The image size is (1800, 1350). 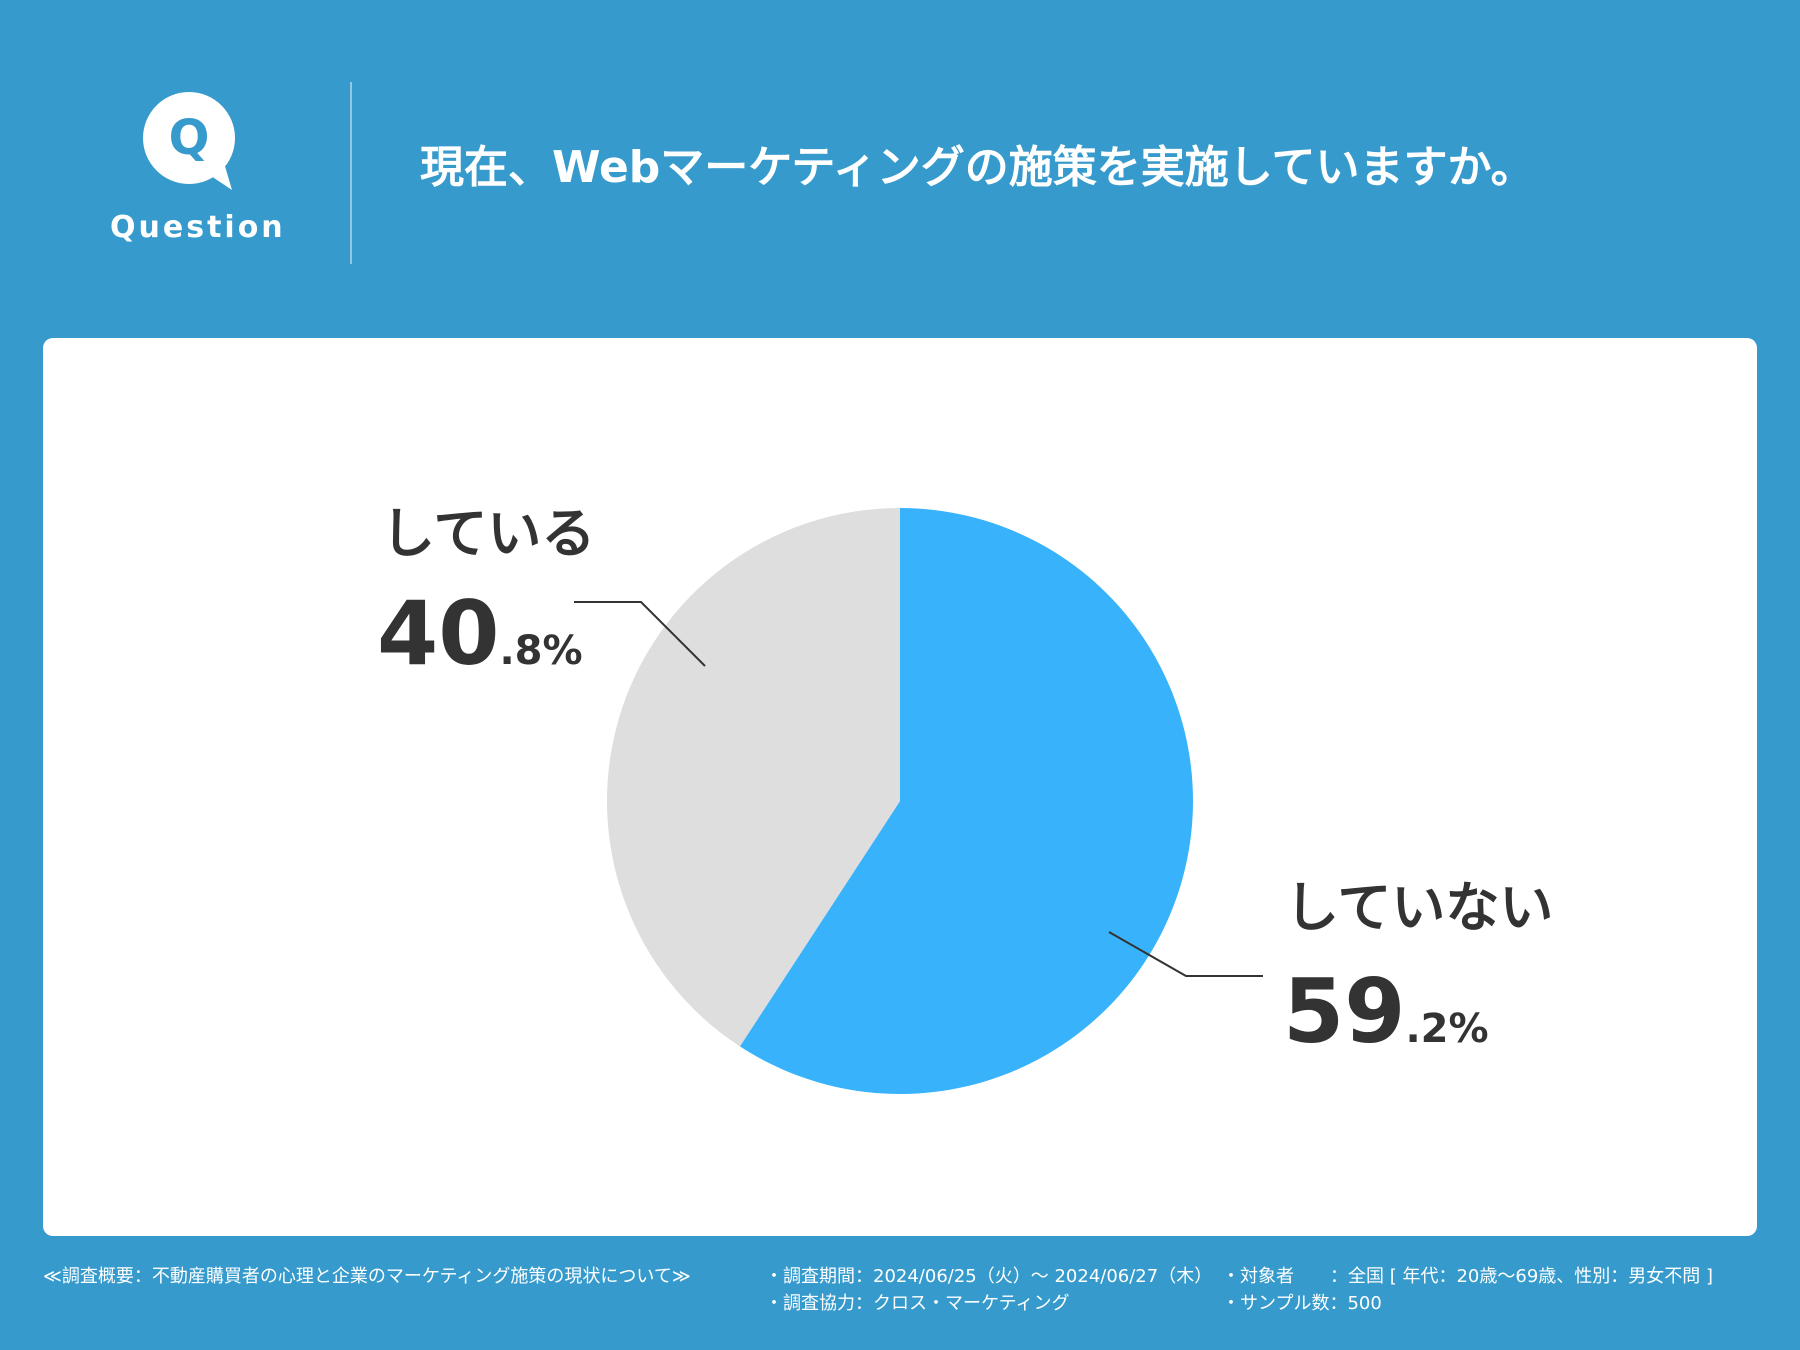 I want to click on label-shiteinai-value: 59.2%, so click(x=1386, y=1011).